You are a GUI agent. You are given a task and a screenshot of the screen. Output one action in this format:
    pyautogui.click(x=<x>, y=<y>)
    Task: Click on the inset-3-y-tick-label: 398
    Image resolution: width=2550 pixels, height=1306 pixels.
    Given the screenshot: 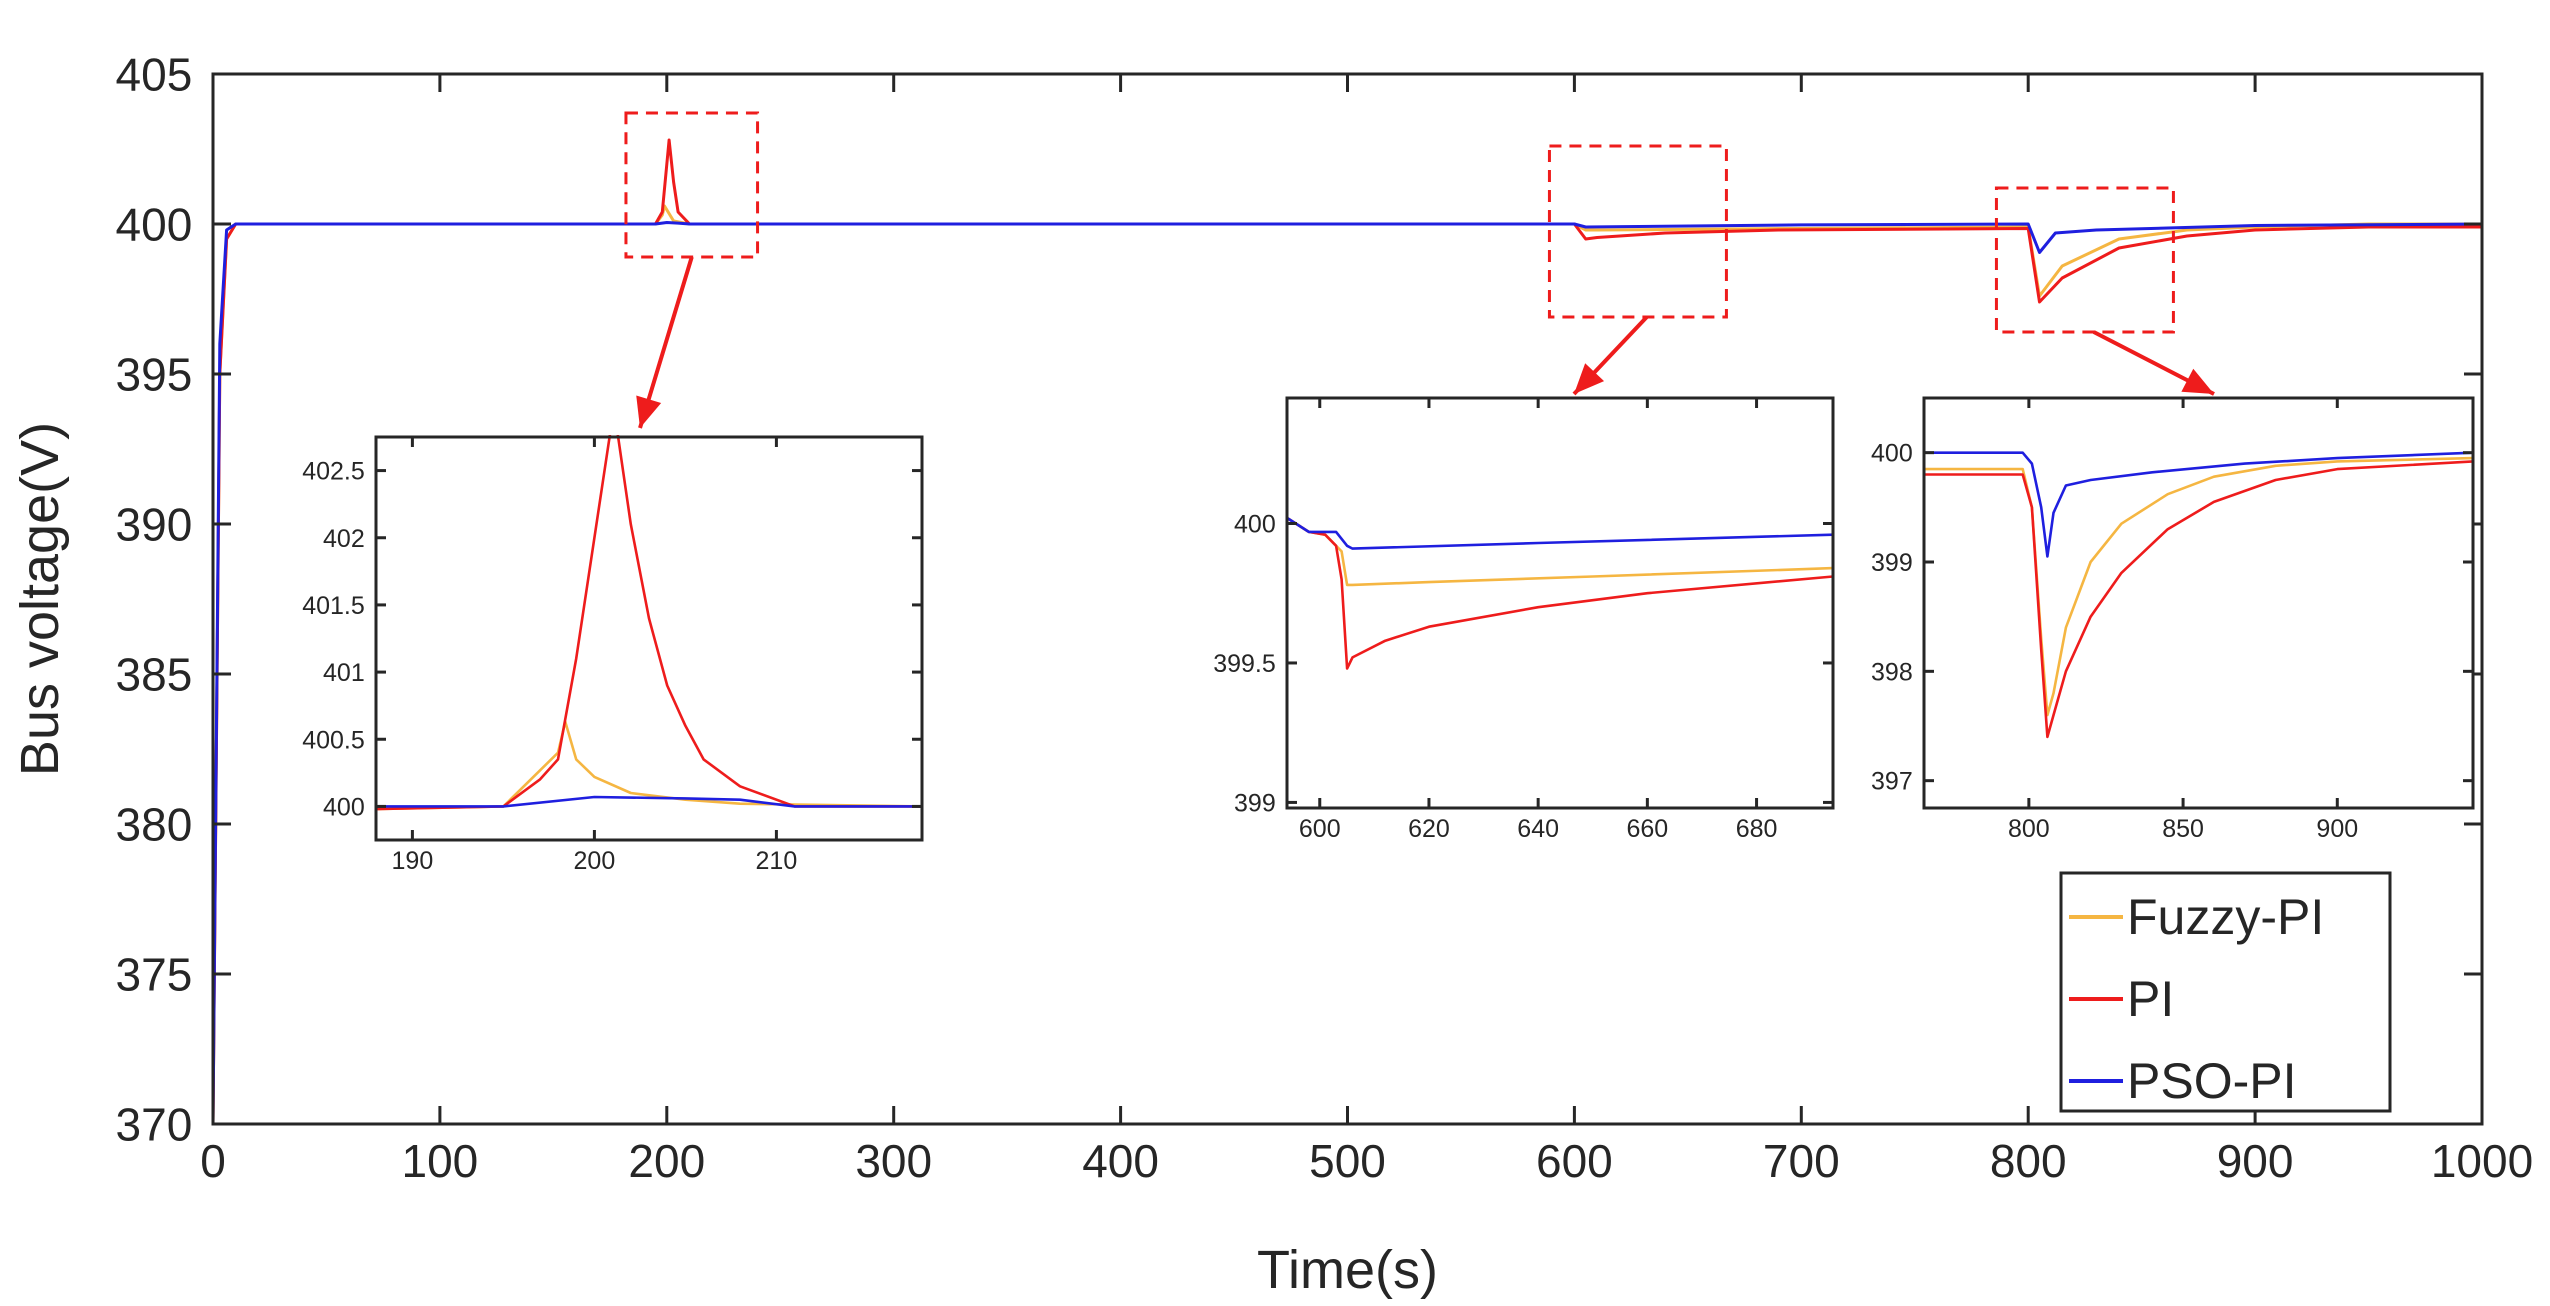 What is the action you would take?
    pyautogui.click(x=1892, y=672)
    